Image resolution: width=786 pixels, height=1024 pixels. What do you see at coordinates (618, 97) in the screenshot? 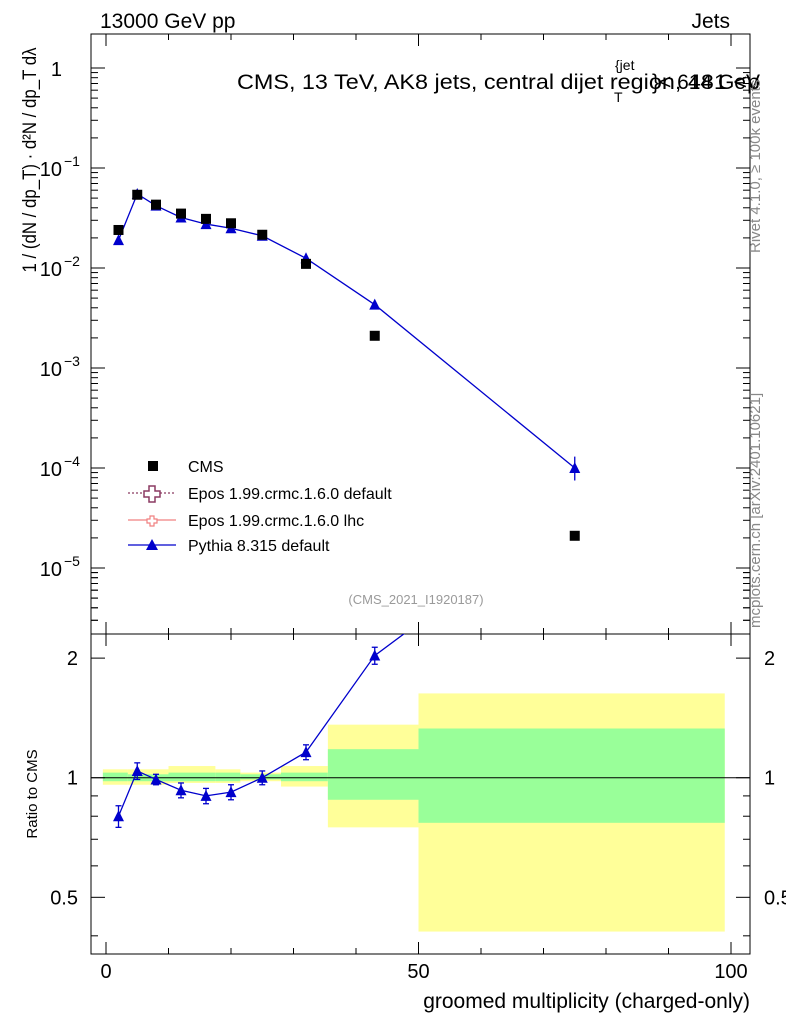
I see `plot-title-sub: T` at bounding box center [618, 97].